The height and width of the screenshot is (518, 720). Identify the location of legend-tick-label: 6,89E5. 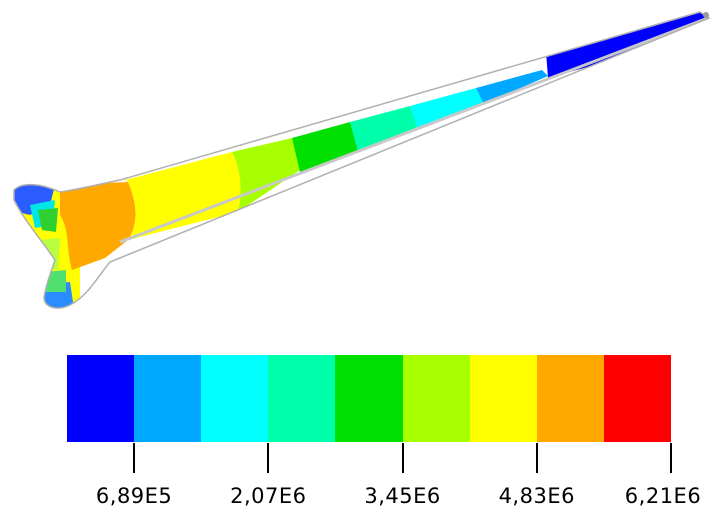
(134, 496).